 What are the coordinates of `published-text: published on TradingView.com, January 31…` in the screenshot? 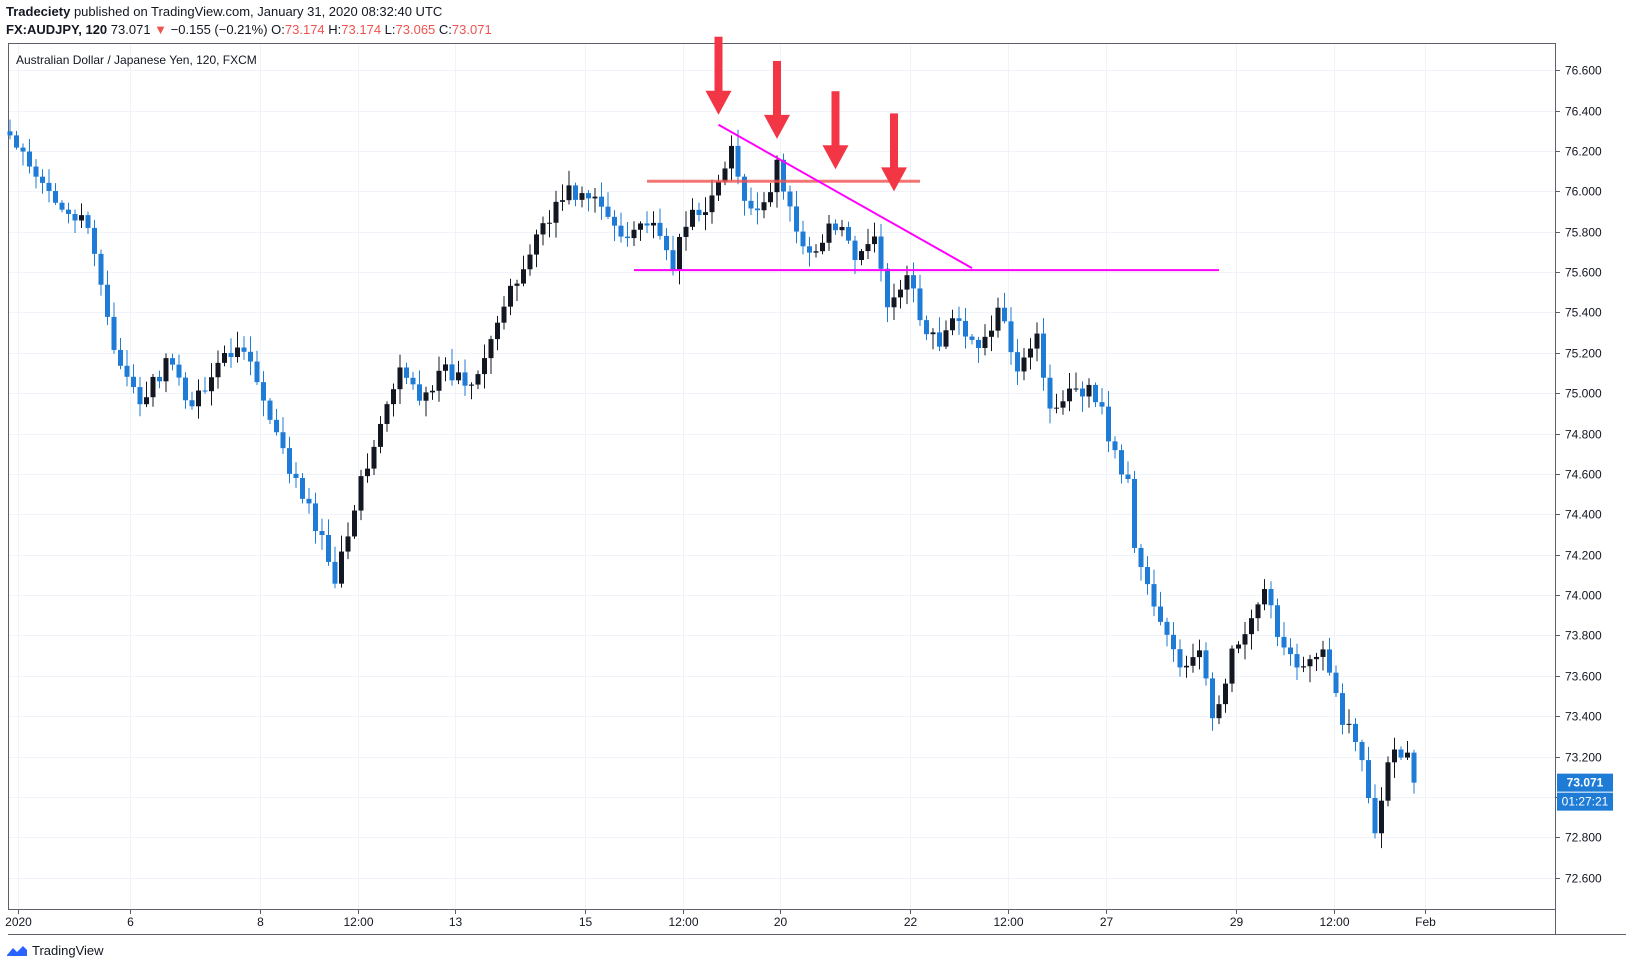 It's located at (256, 11).